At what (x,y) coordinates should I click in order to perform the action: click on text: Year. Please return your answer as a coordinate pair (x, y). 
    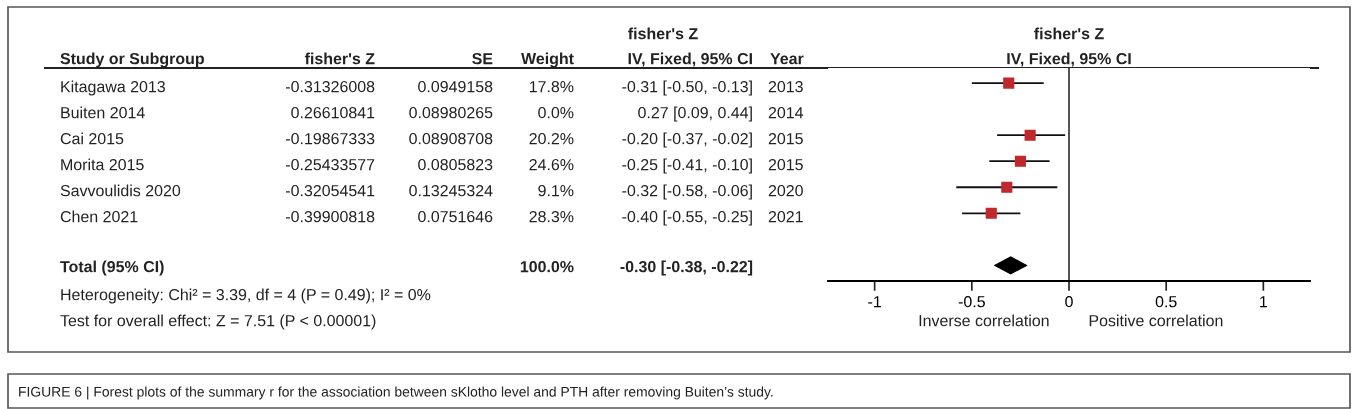
    Looking at the image, I should click on (787, 59).